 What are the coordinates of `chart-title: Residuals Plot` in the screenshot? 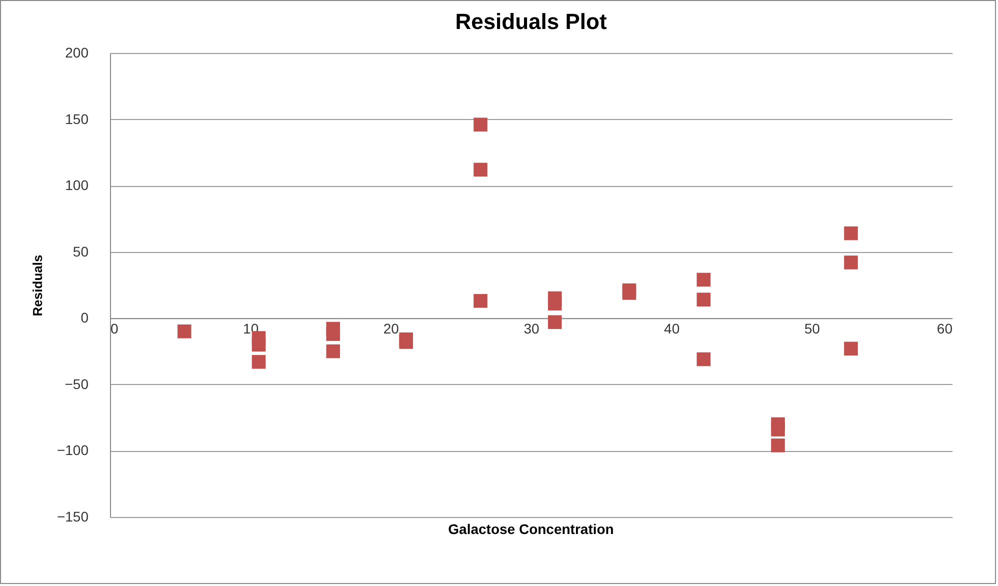 It's located at (531, 21).